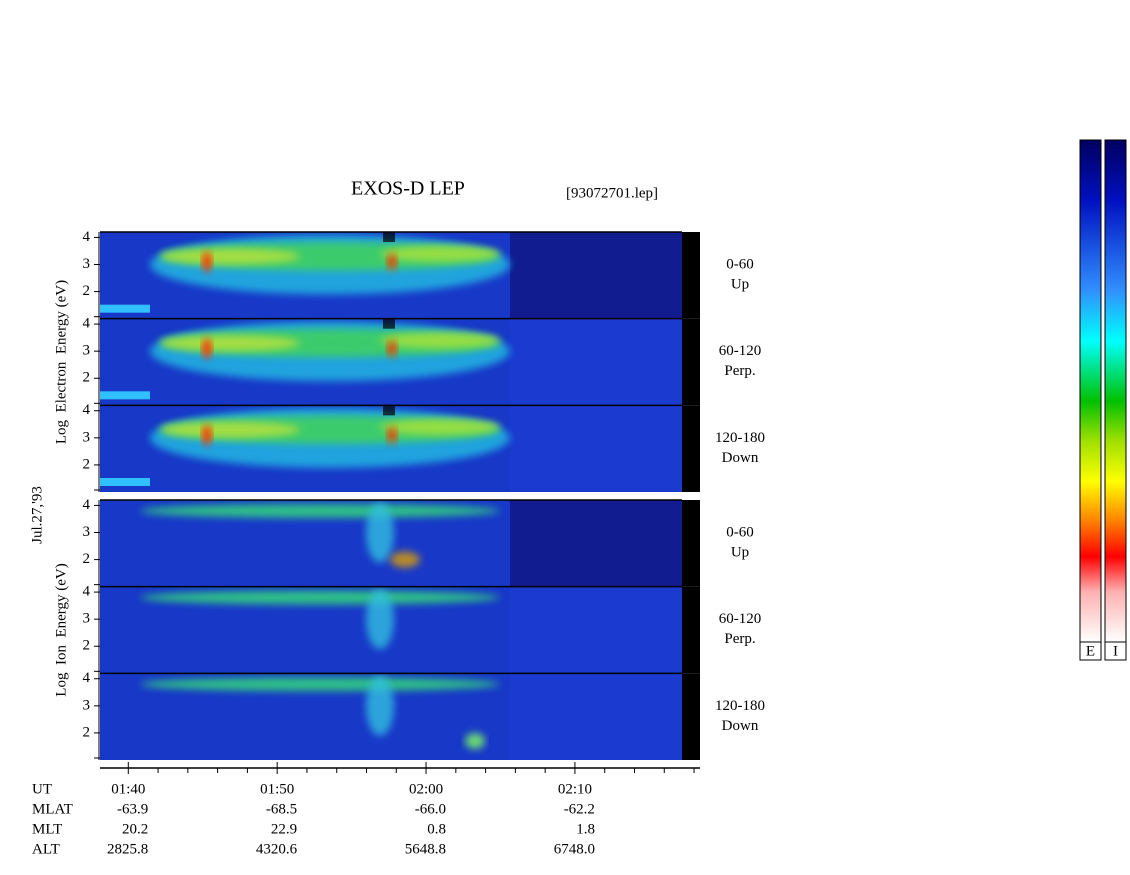 The image size is (1130, 875). What do you see at coordinates (52, 809) in the screenshot?
I see `ephemeris-label: MLAT` at bounding box center [52, 809].